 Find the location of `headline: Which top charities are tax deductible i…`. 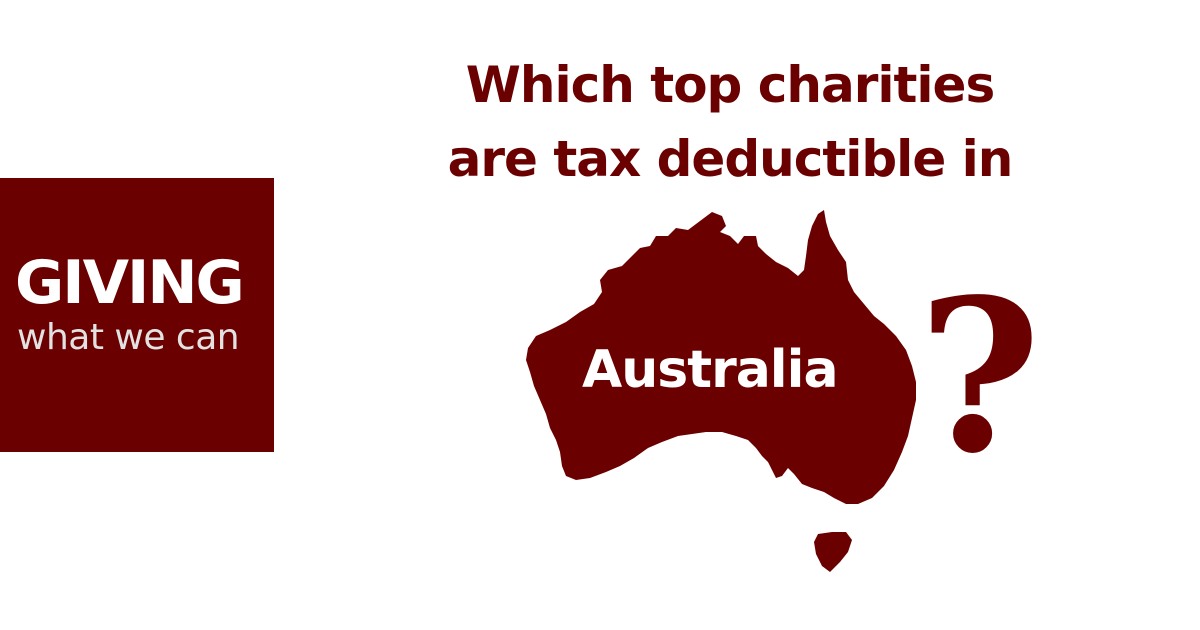

headline: Which top charities are tax deductible i… is located at coordinates (730, 122).